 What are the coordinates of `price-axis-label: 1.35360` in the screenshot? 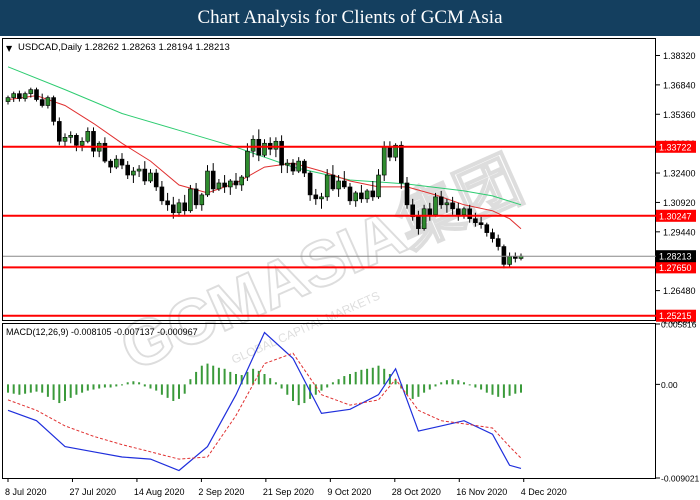 It's located at (679, 115).